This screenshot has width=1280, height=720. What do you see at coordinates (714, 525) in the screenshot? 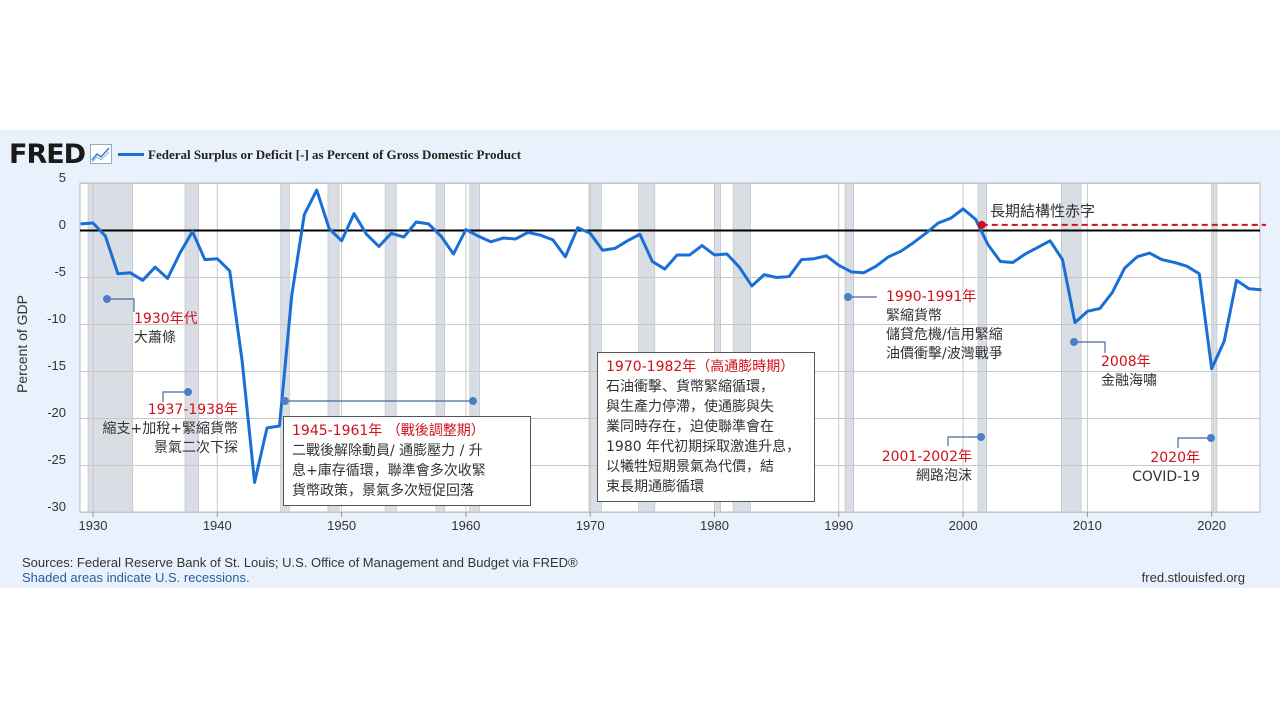
I see `x-tick-label: 1980` at bounding box center [714, 525].